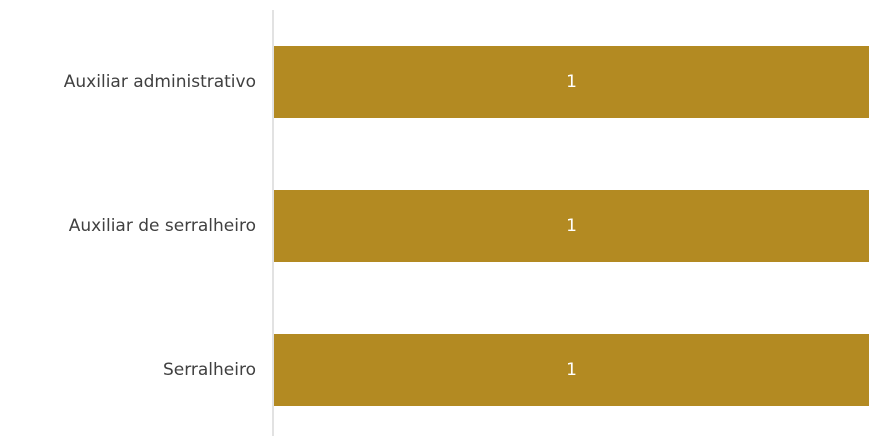 This screenshot has height=436, width=869. What do you see at coordinates (209, 370) in the screenshot?
I see `category-label: Serralheiro` at bounding box center [209, 370].